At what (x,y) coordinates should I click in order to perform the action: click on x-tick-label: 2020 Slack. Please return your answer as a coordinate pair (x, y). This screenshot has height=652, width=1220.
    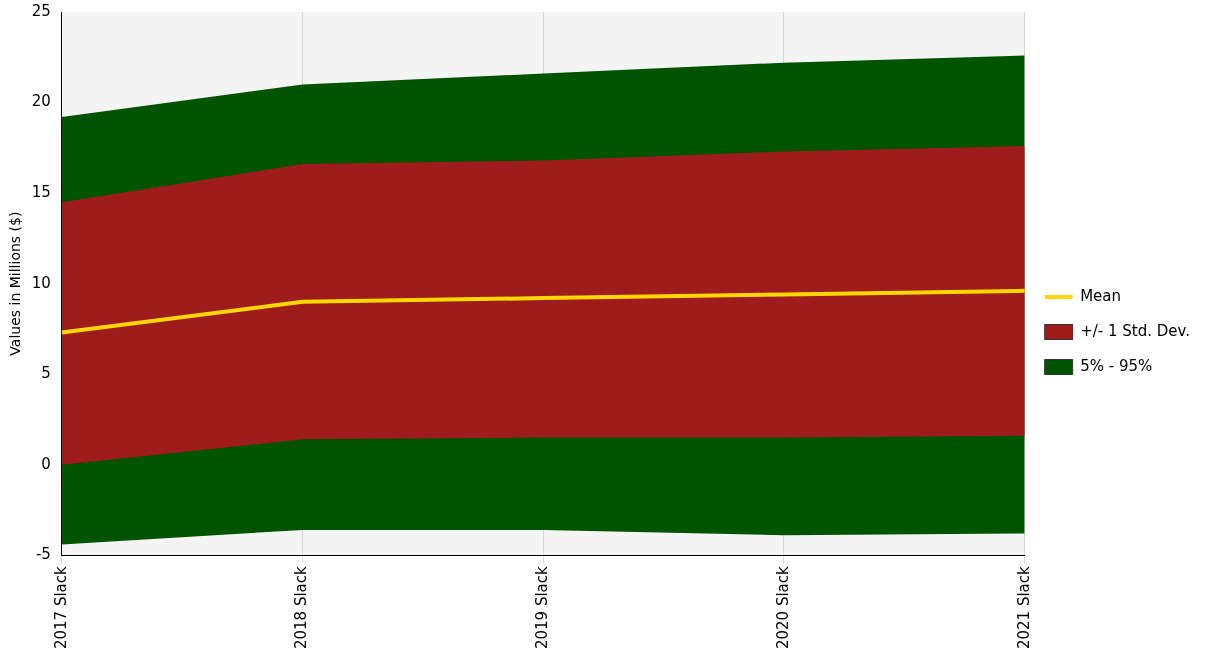
    Looking at the image, I should click on (782, 607).